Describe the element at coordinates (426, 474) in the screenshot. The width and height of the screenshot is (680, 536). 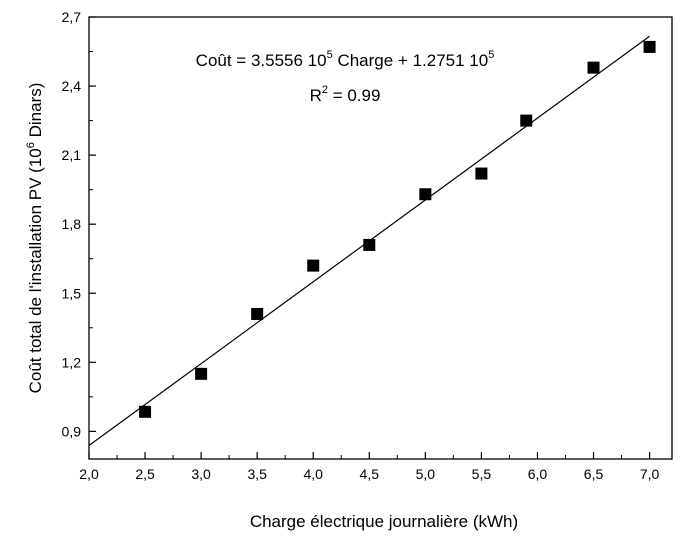
I see `x-tick-label: 5,0` at that location.